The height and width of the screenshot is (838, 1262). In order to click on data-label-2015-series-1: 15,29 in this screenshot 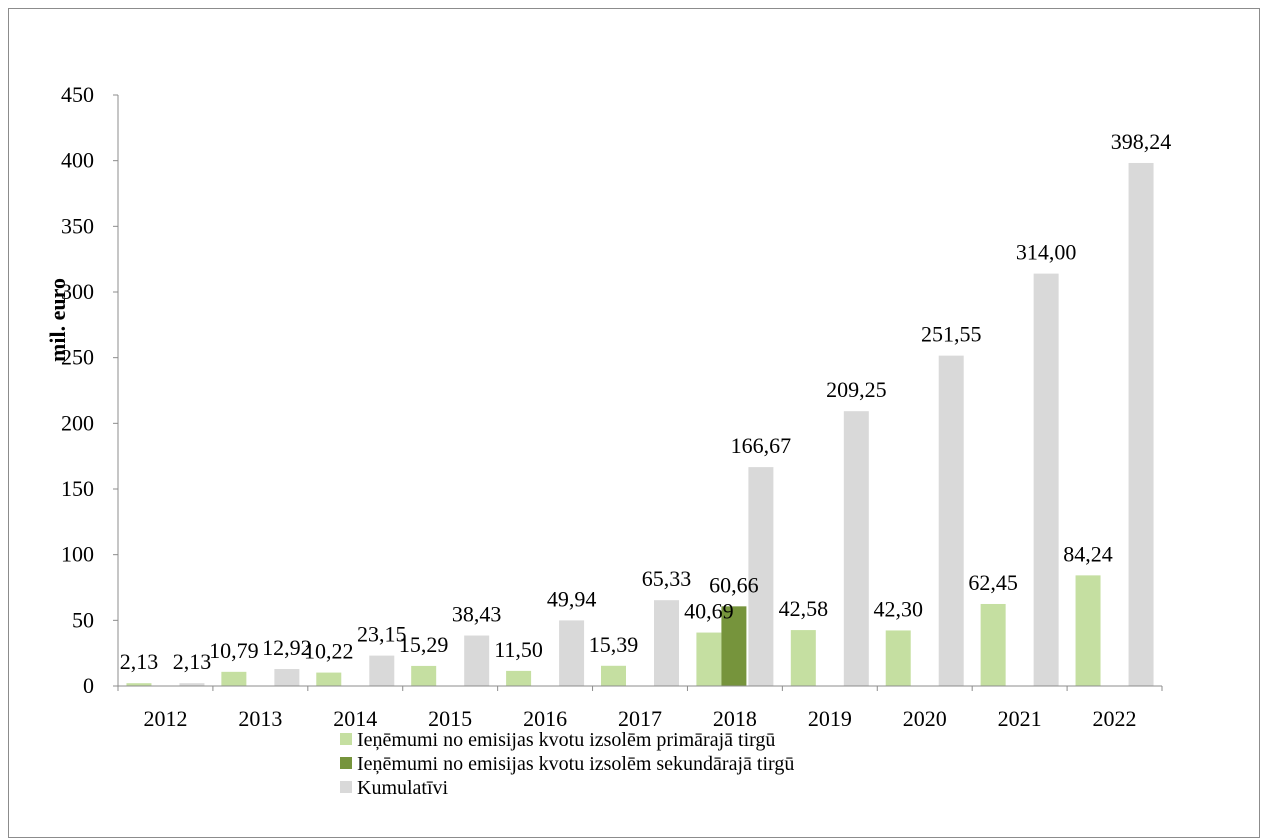, I will do `click(424, 644)`.